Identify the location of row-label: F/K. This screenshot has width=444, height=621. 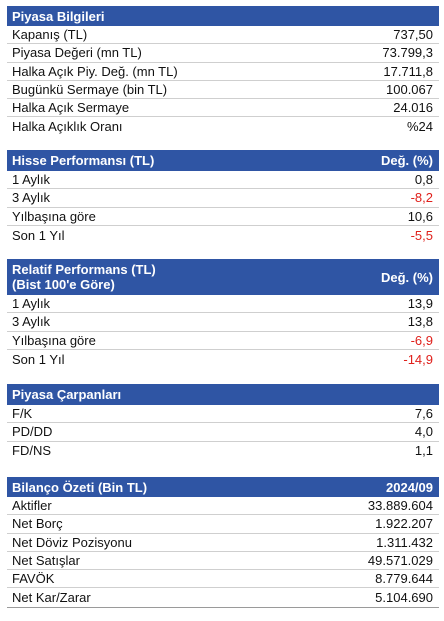
(22, 414).